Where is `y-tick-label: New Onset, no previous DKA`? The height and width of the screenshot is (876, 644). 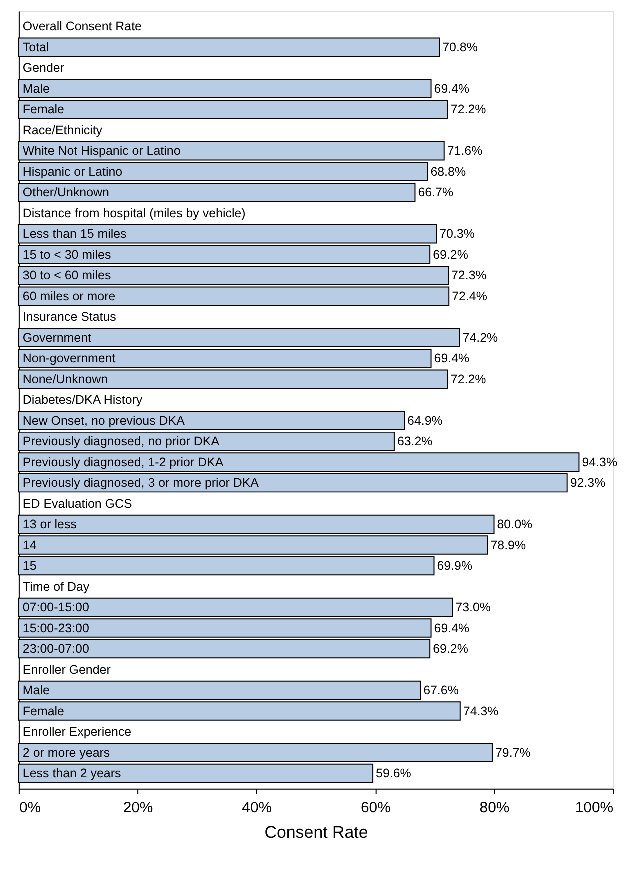 y-tick-label: New Onset, no previous DKA is located at coordinates (104, 421).